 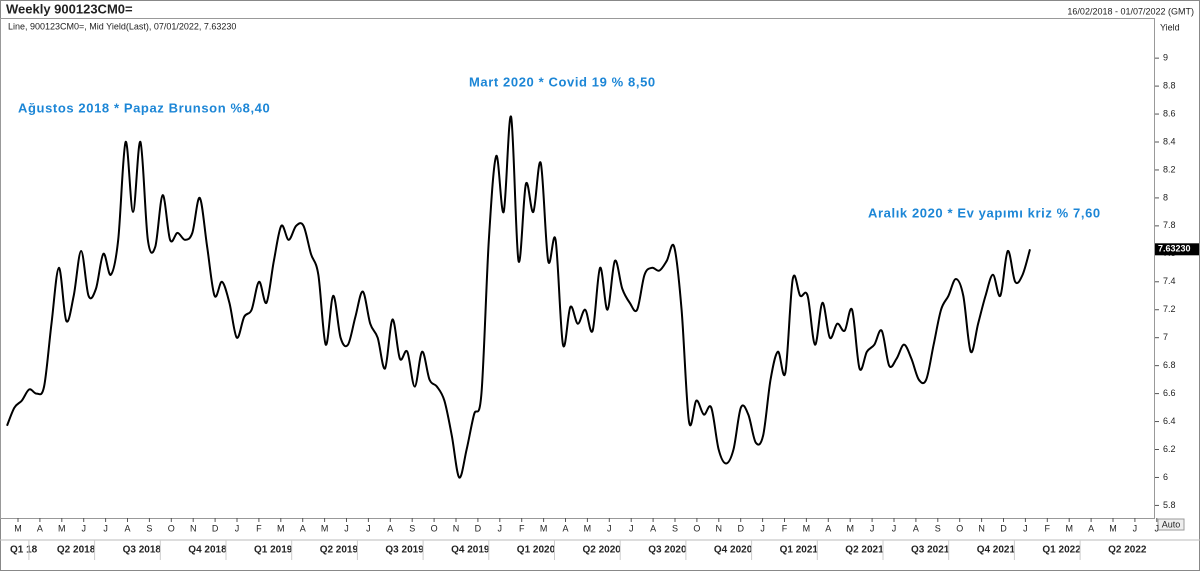 I want to click on y-tick-label: 8.4, so click(x=1169, y=141).